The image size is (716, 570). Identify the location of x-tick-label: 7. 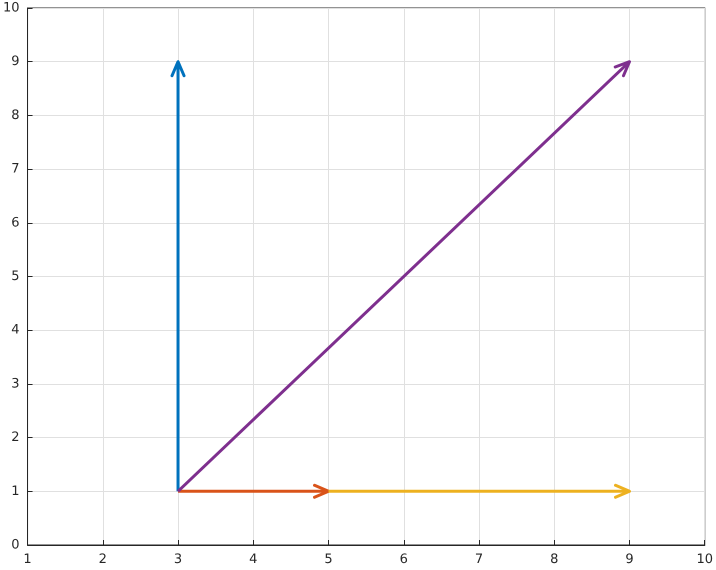
(479, 559).